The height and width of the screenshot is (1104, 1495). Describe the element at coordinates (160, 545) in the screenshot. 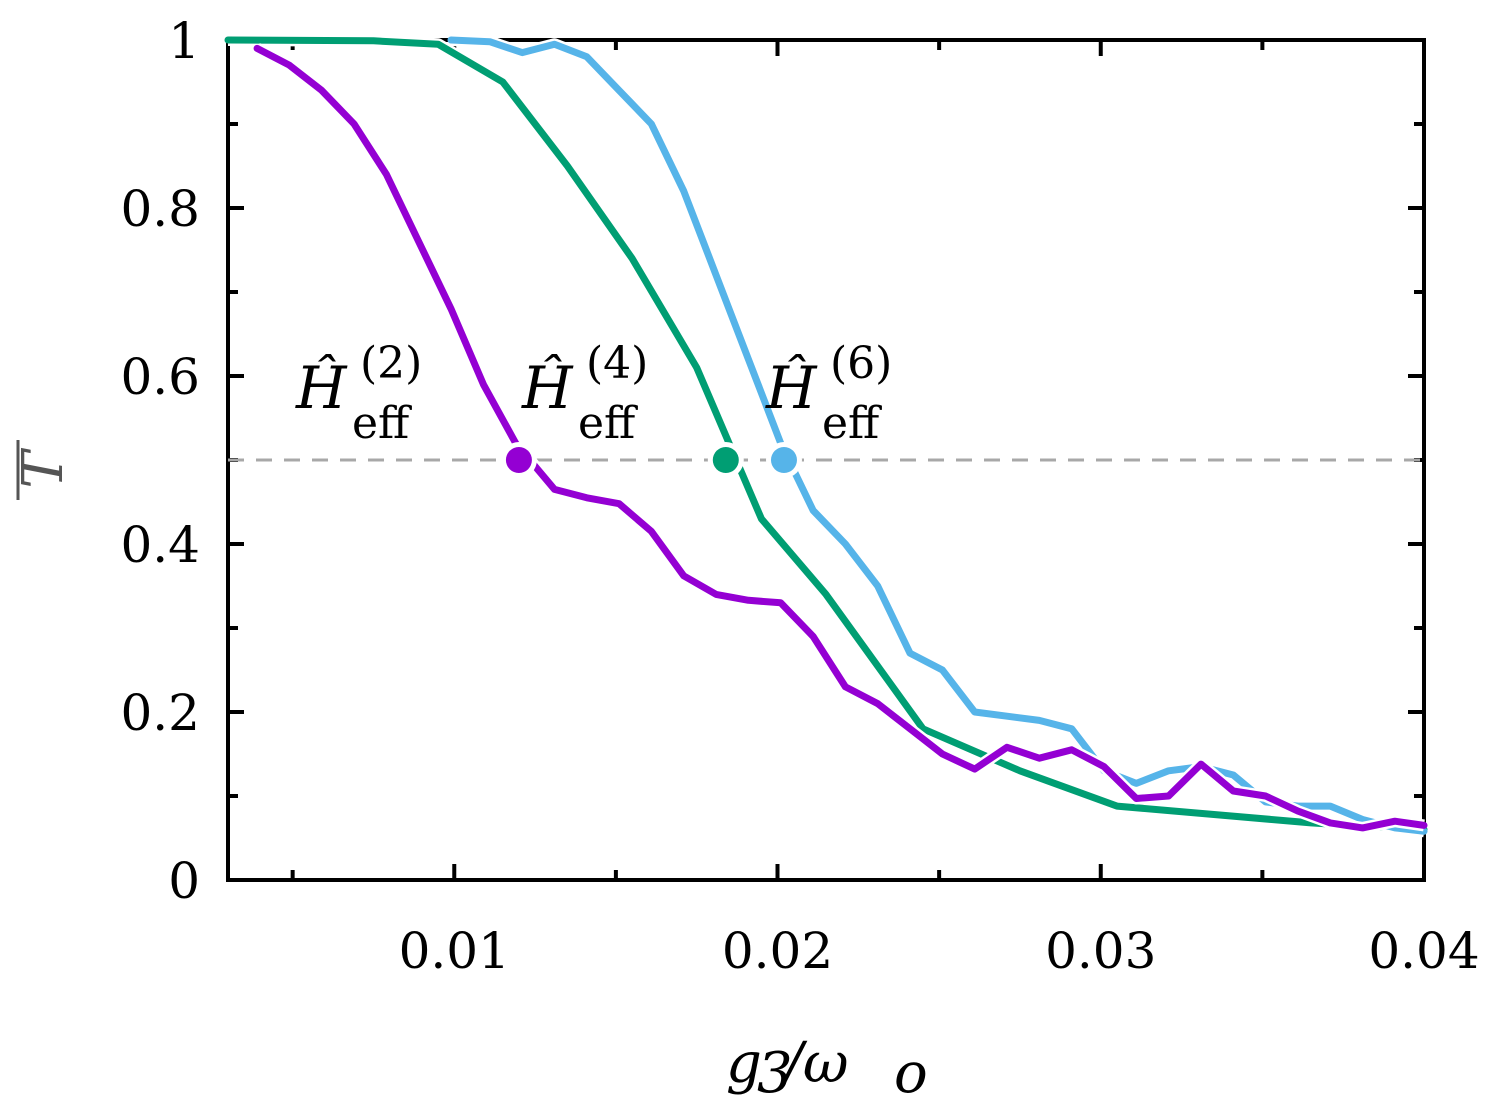

I see `y-tick-label: 0.4` at that location.